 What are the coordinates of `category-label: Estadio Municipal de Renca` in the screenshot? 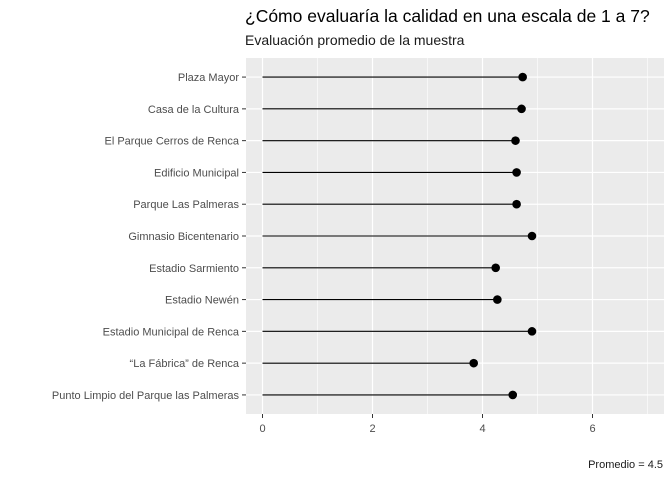 It's located at (171, 332).